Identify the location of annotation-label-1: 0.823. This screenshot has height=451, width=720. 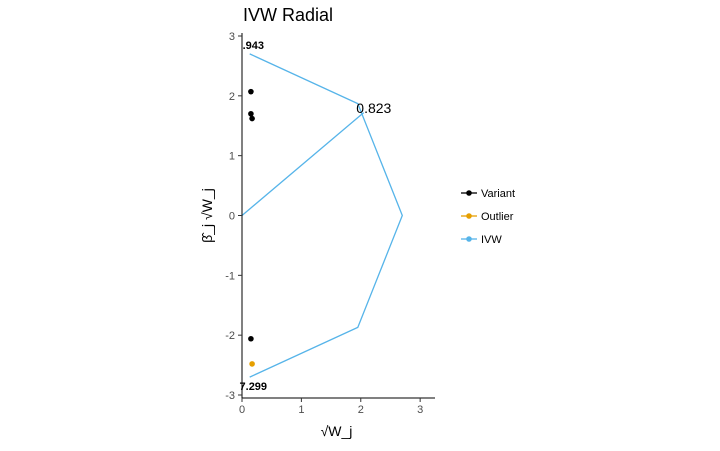
(373, 108).